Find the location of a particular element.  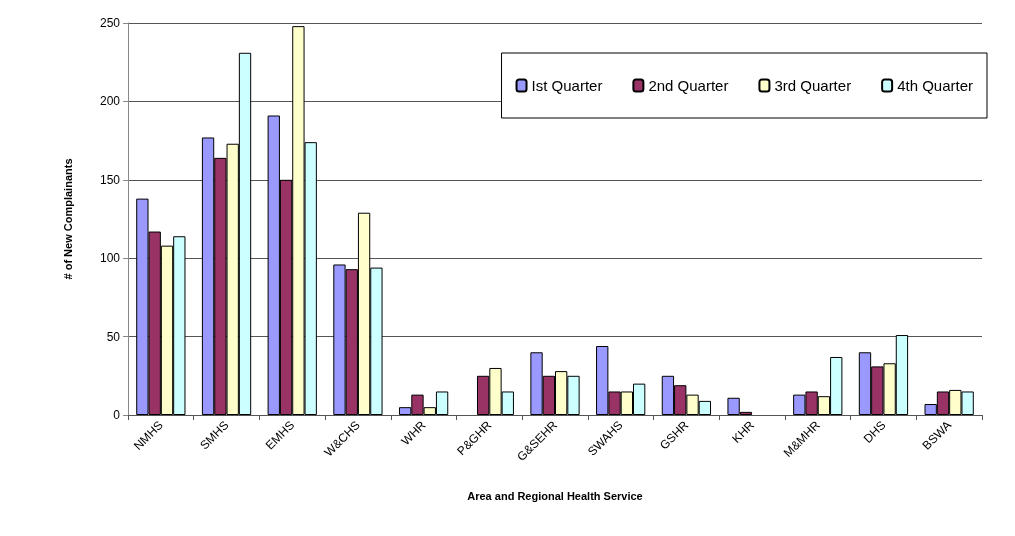

legend-label: Ist Quarter is located at coordinates (567, 85).